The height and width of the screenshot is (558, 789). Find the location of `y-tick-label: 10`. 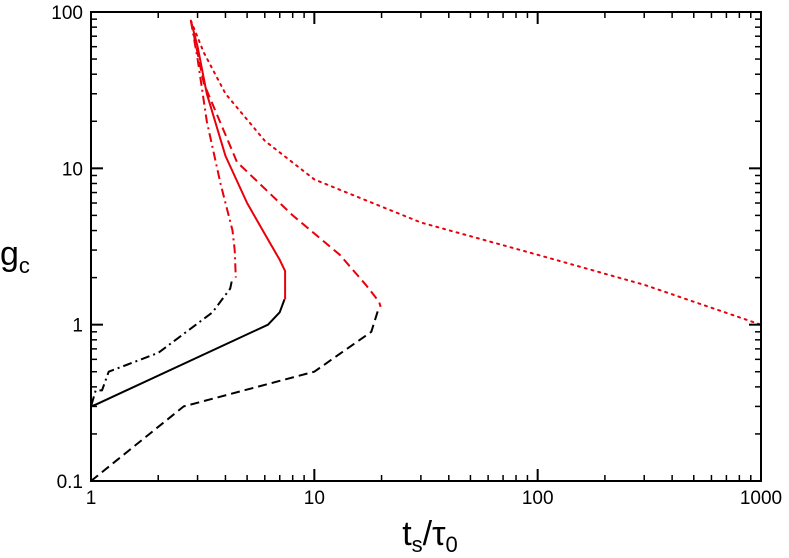

y-tick-label: 10 is located at coordinates (72, 169).